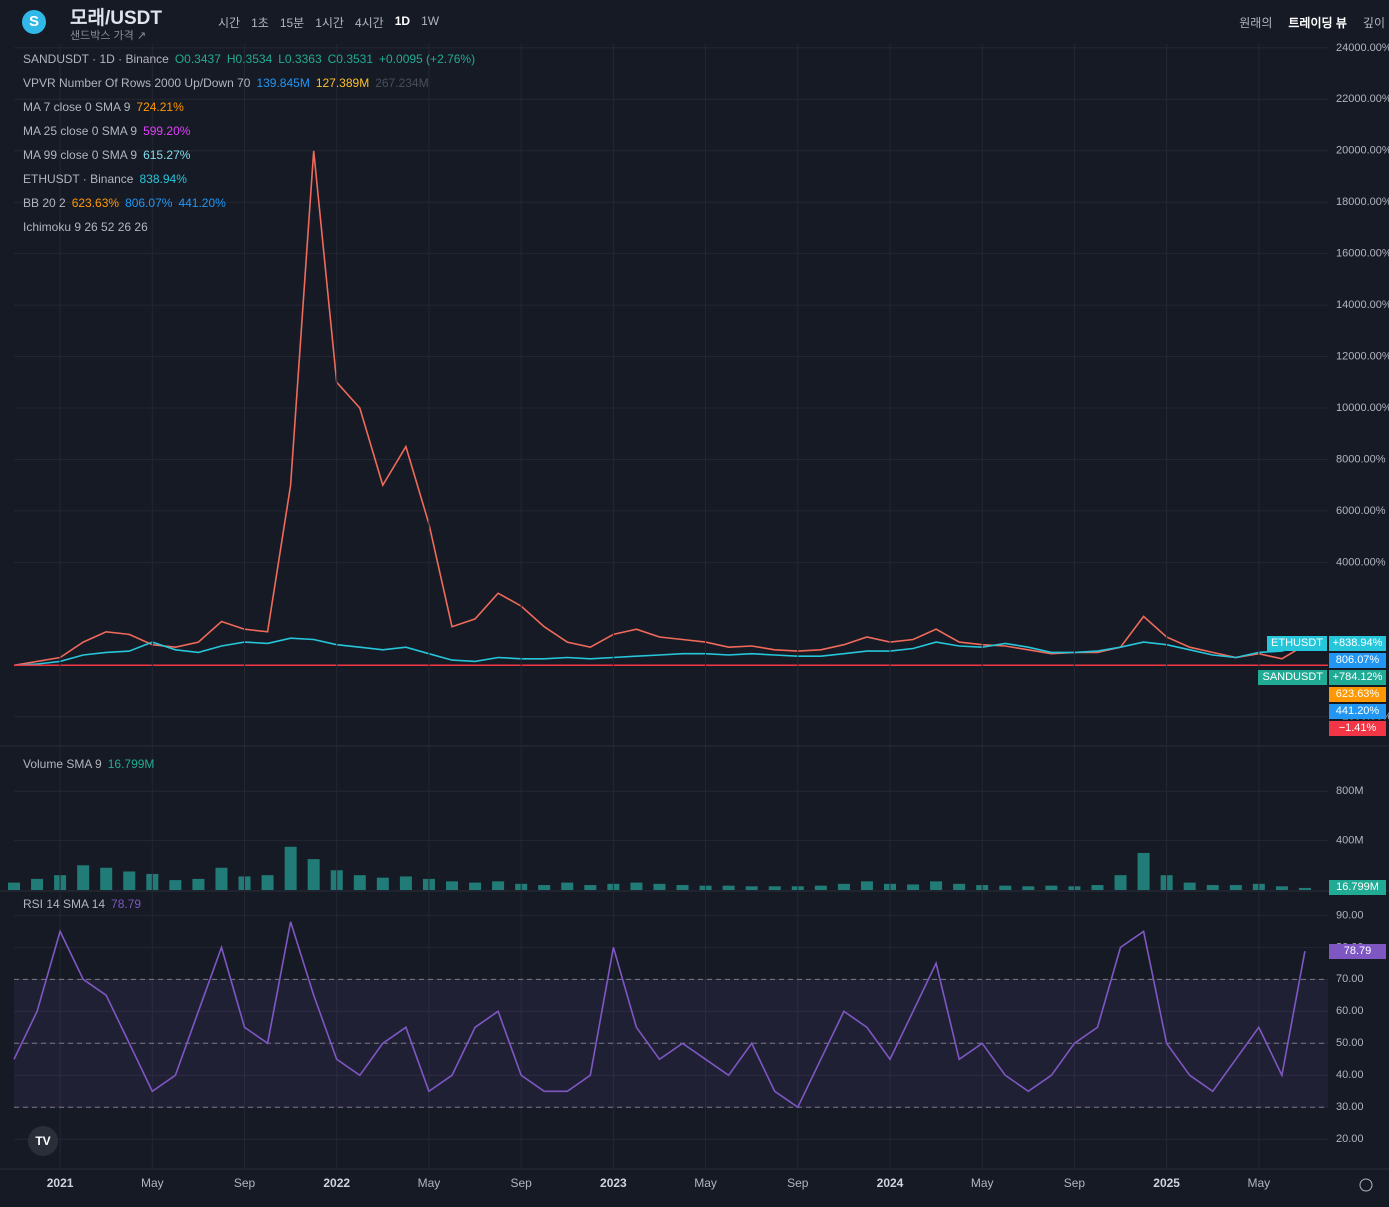 The image size is (1389, 1207). Describe the element at coordinates (252, 227) in the screenshot. I see `legend-row: Ichimoku 9 26 52 26 26` at that location.